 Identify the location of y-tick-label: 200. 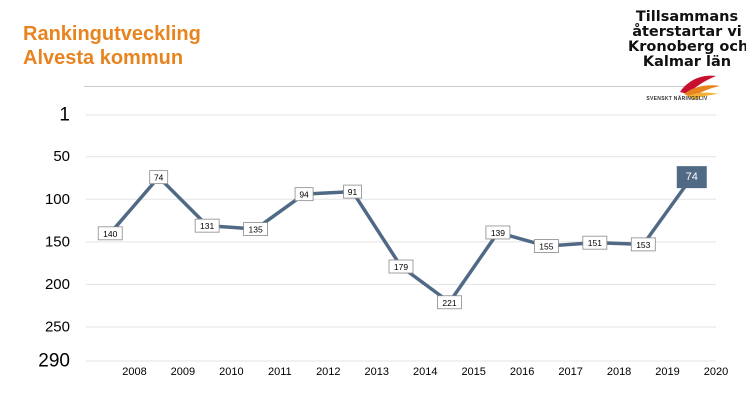
(57, 284).